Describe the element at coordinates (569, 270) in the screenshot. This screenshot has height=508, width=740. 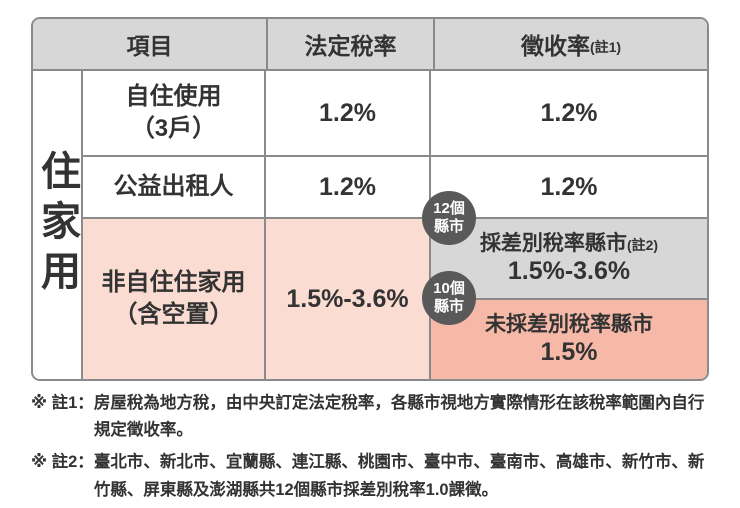
I see `differential-rate-value: 1.5%-3.6%` at that location.